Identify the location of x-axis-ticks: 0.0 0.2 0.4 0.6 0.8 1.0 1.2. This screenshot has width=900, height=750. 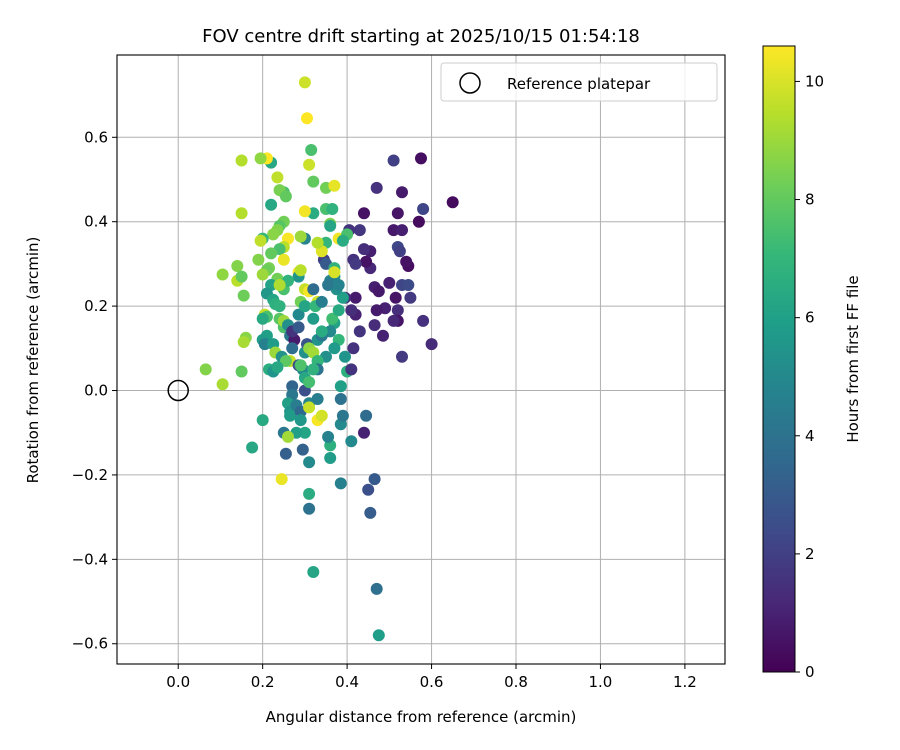
(431, 677).